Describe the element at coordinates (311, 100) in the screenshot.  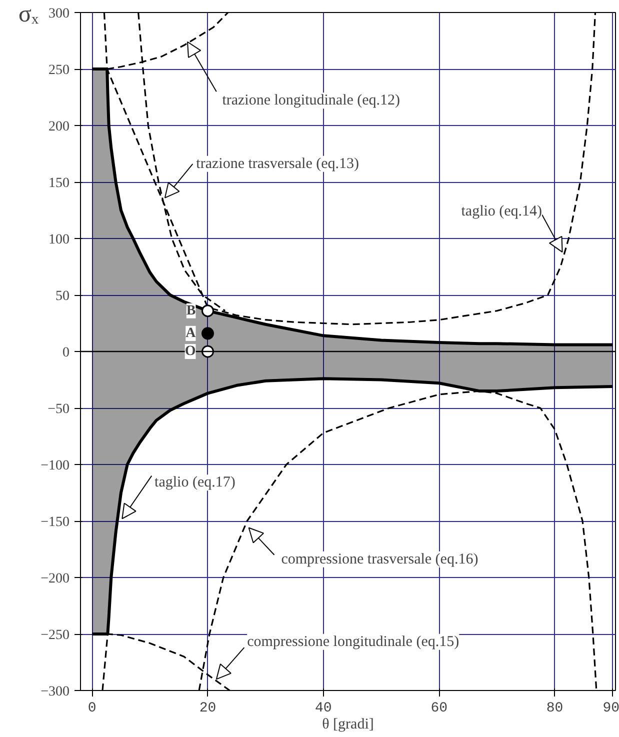
I see `text: trazione longitudinale (eq.12)` at that location.